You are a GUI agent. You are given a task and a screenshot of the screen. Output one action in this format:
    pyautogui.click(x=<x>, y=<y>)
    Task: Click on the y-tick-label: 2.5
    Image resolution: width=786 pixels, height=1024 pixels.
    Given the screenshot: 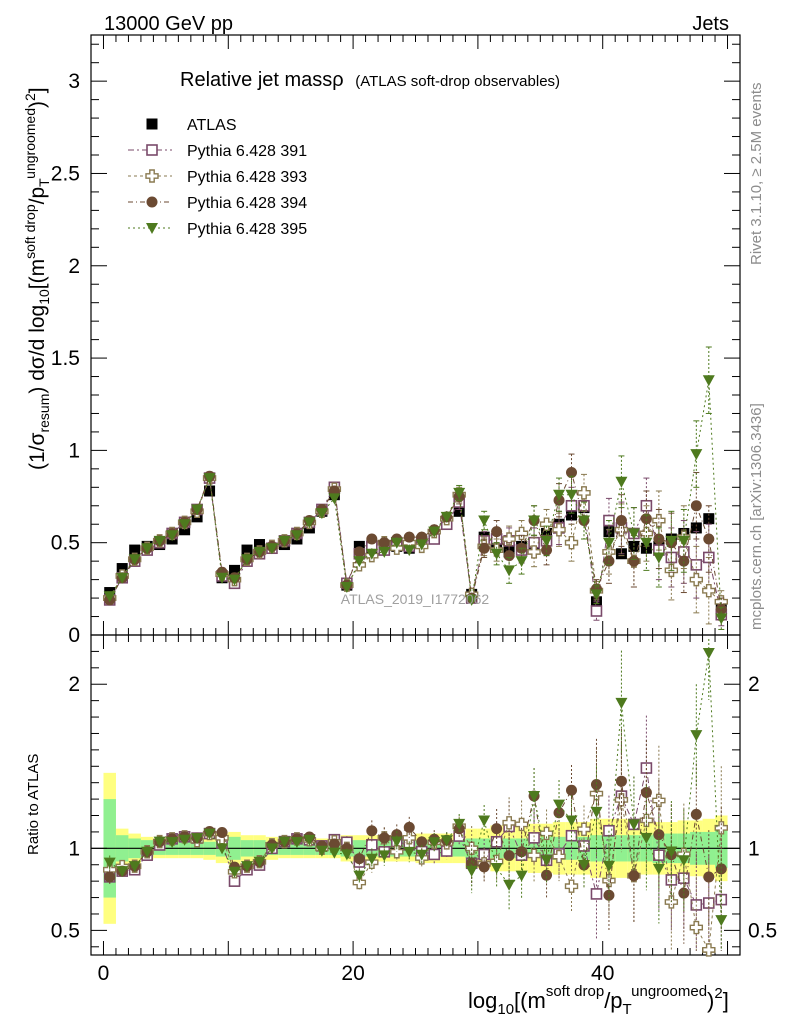 What is the action you would take?
    pyautogui.click(x=65, y=173)
    